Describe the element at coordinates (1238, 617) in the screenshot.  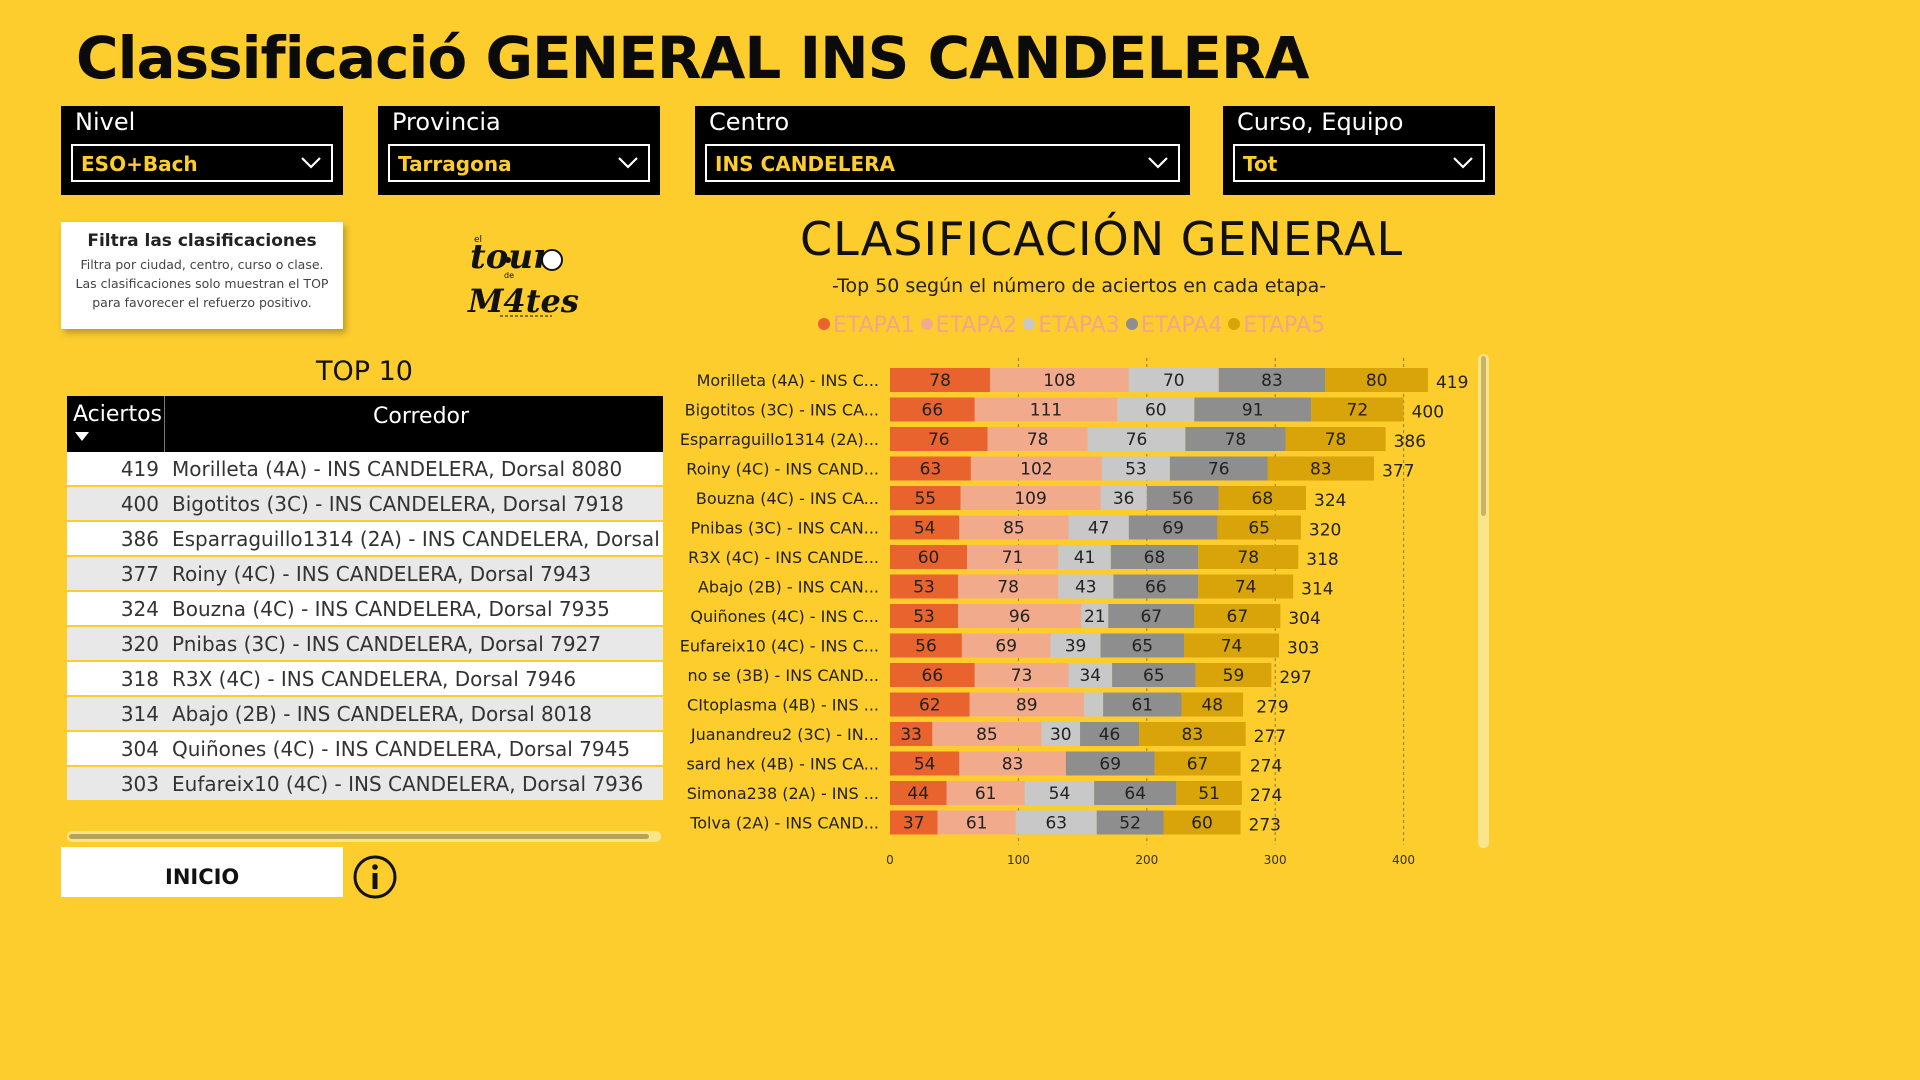
I see `bar-data-label: 67` at that location.